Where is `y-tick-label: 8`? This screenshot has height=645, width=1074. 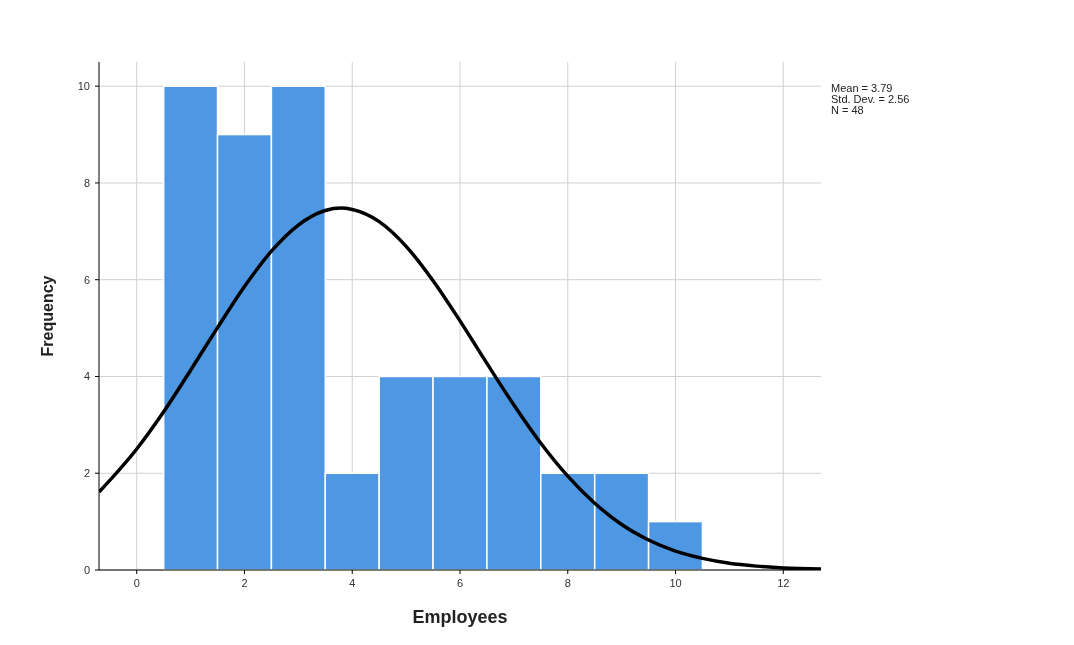
y-tick-label: 8 is located at coordinates (86, 182).